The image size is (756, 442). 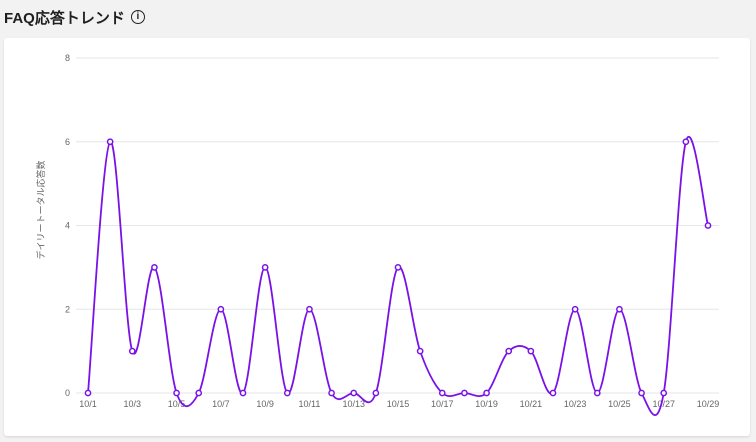 What do you see at coordinates (619, 404) in the screenshot?
I see `x-tick-label: 10/25` at bounding box center [619, 404].